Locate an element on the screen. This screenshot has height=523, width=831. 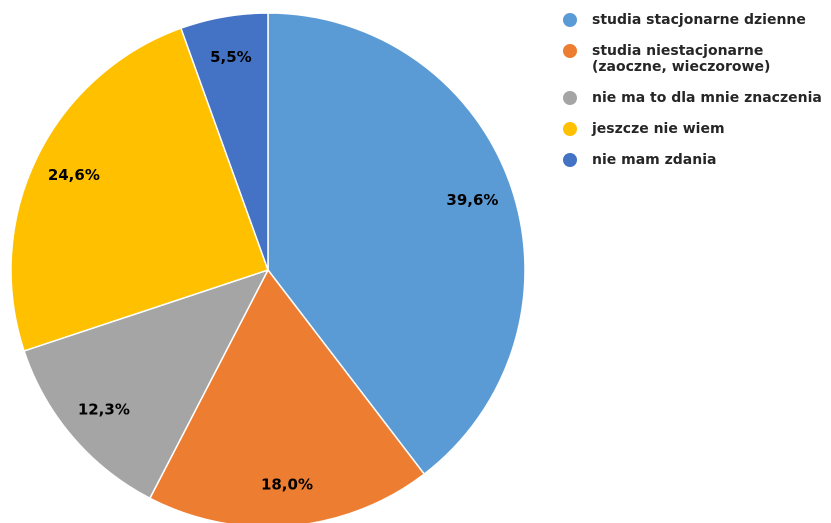
legend-item-5: nie mam zdania is located at coordinates (694, 160).